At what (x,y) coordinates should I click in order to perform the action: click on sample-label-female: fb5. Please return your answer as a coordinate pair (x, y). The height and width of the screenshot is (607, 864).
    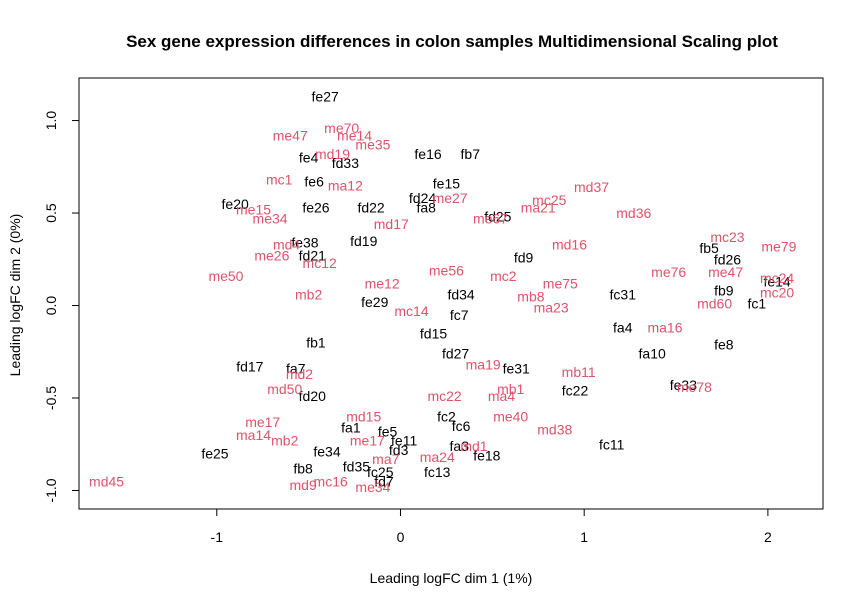
    Looking at the image, I should click on (709, 248).